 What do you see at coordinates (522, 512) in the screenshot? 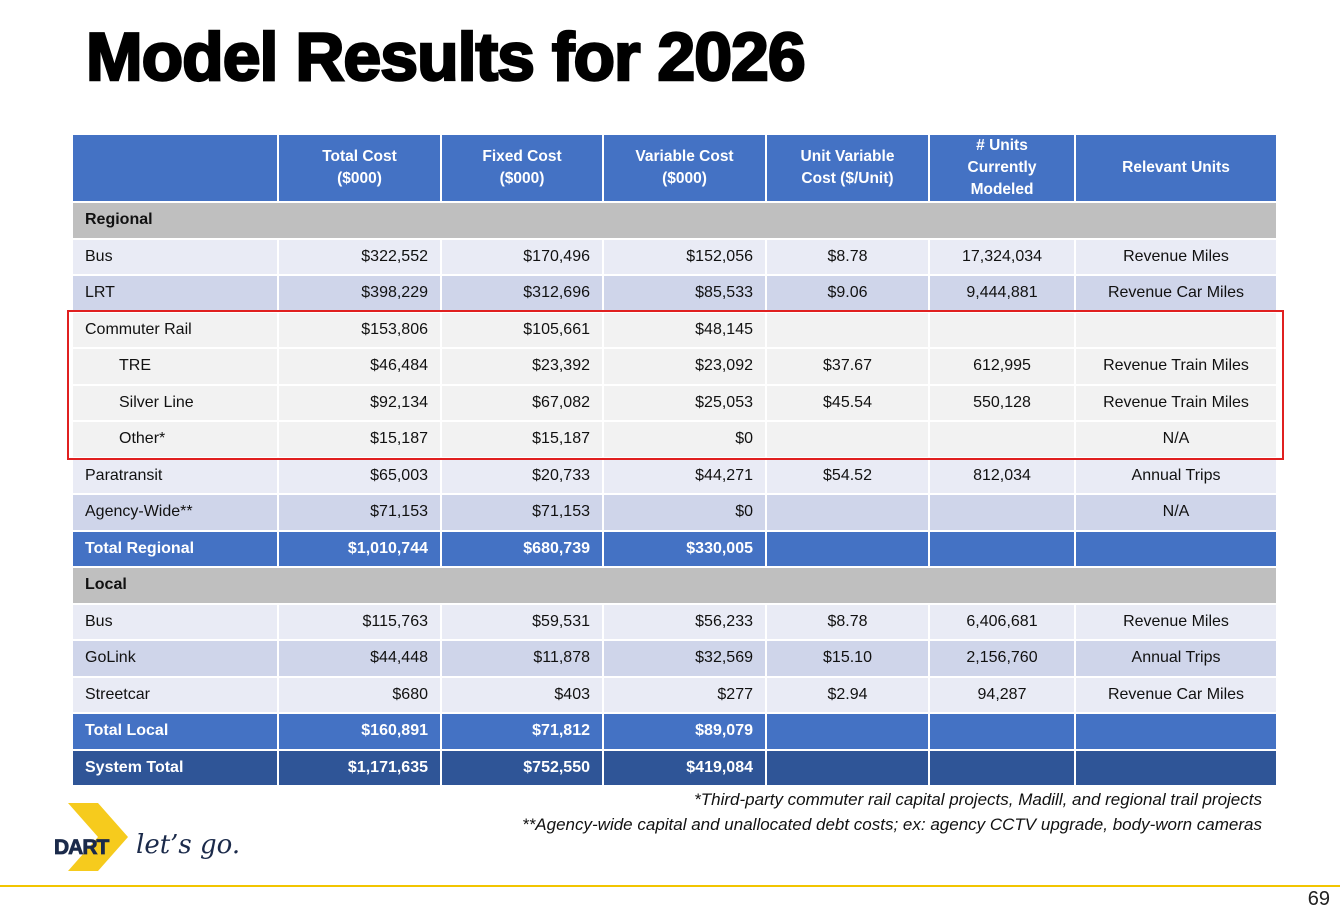
I see `table-cell: $71,153` at bounding box center [522, 512].